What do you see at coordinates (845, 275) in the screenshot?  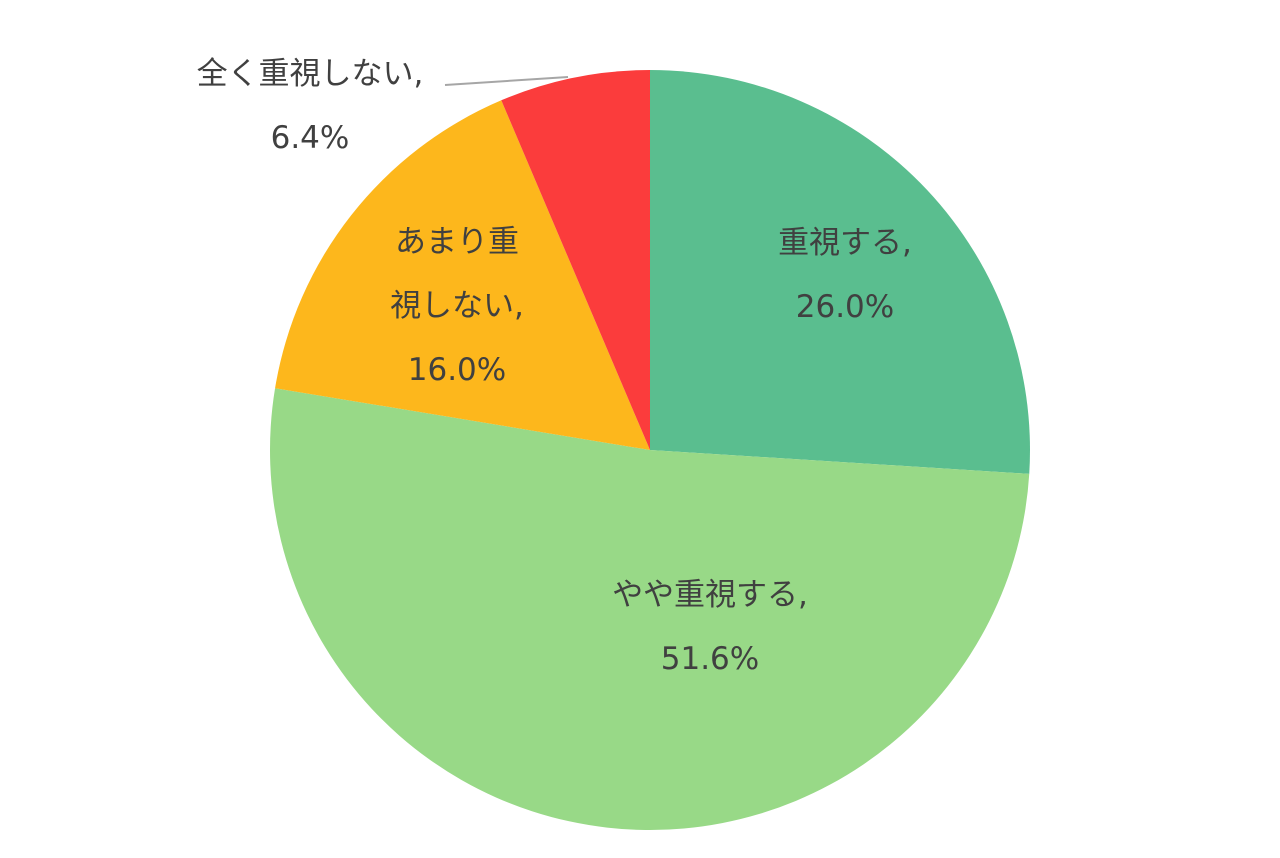 I see `data-label-1: 重視する, 26.0%` at bounding box center [845, 275].